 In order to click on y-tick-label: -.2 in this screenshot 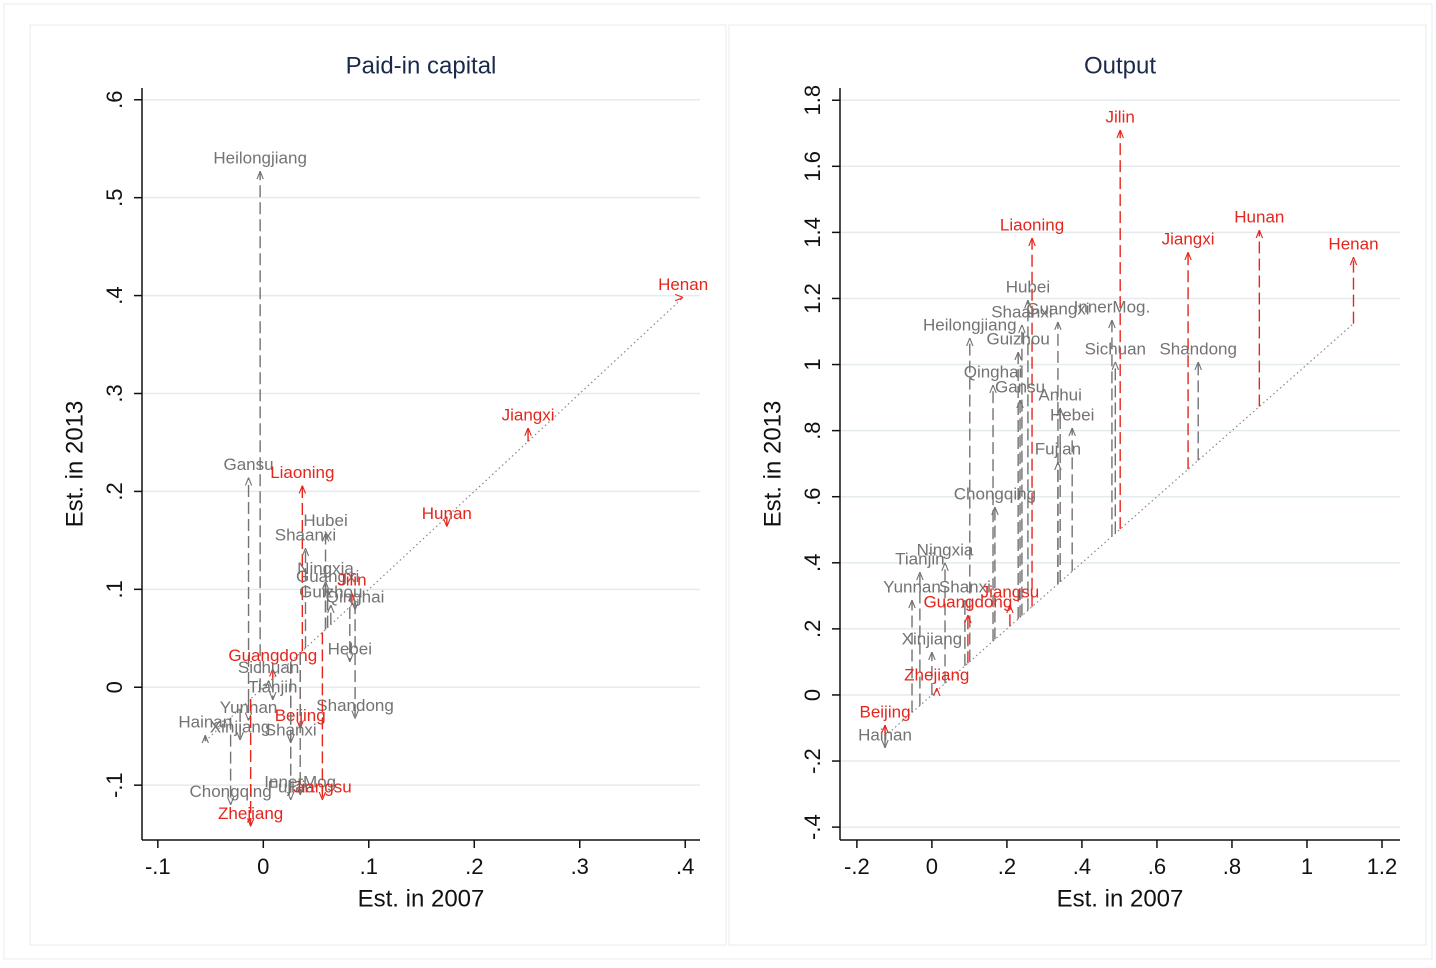, I will do `click(812, 761)`.